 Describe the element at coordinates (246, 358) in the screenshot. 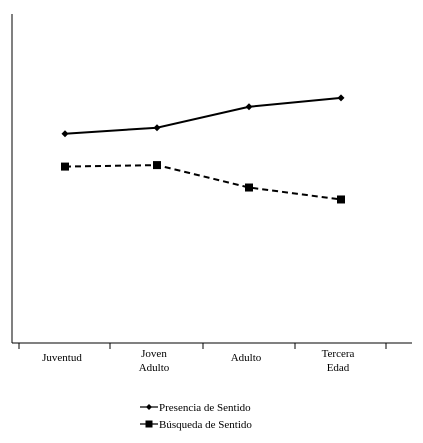

I see `x-tick-label: Adulto` at that location.